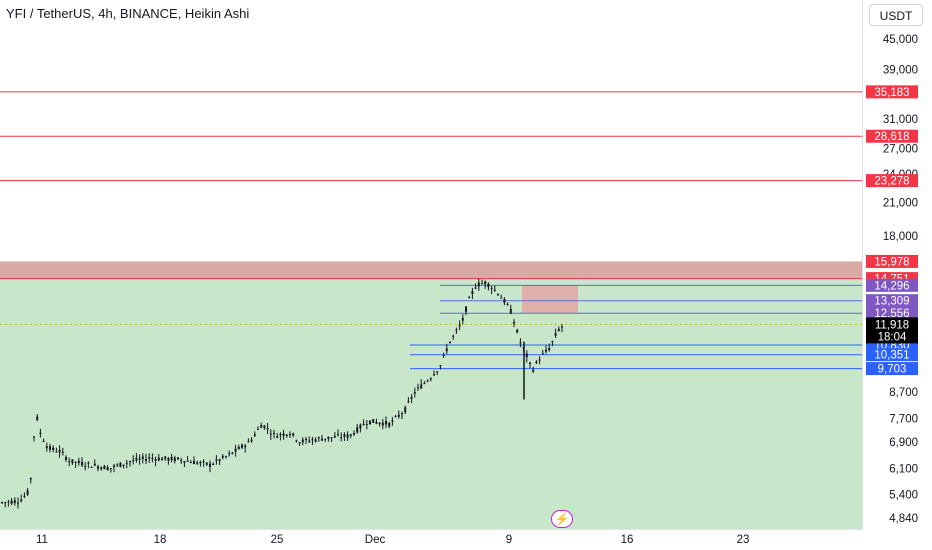  Describe the element at coordinates (892, 337) in the screenshot. I see `countdown-label: 18:04` at that location.